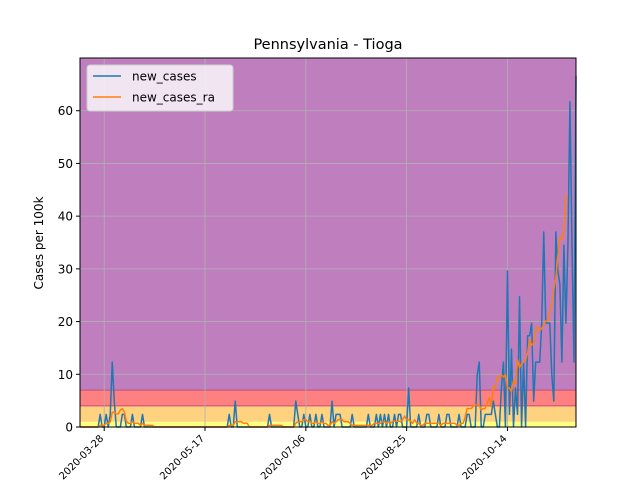 The height and width of the screenshot is (480, 640). Describe the element at coordinates (327, 45) in the screenshot. I see `chart-title: Pennsylvania - Tioga` at that location.